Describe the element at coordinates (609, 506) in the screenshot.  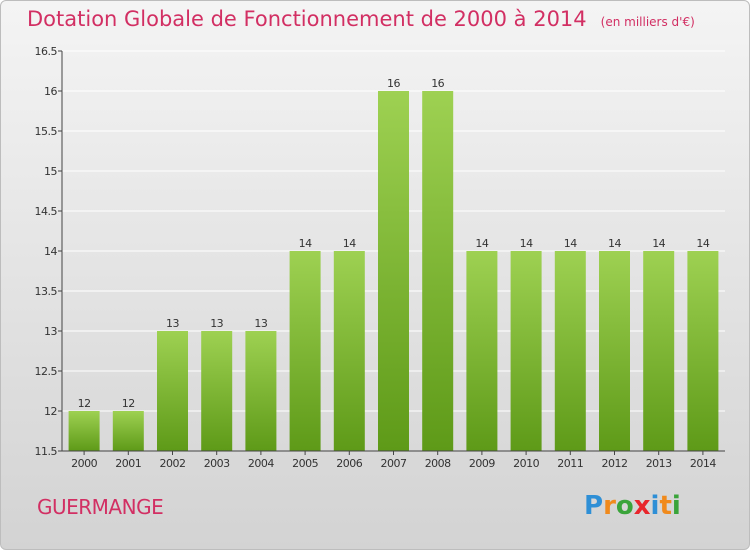
I see `logo-letter: r` at that location.